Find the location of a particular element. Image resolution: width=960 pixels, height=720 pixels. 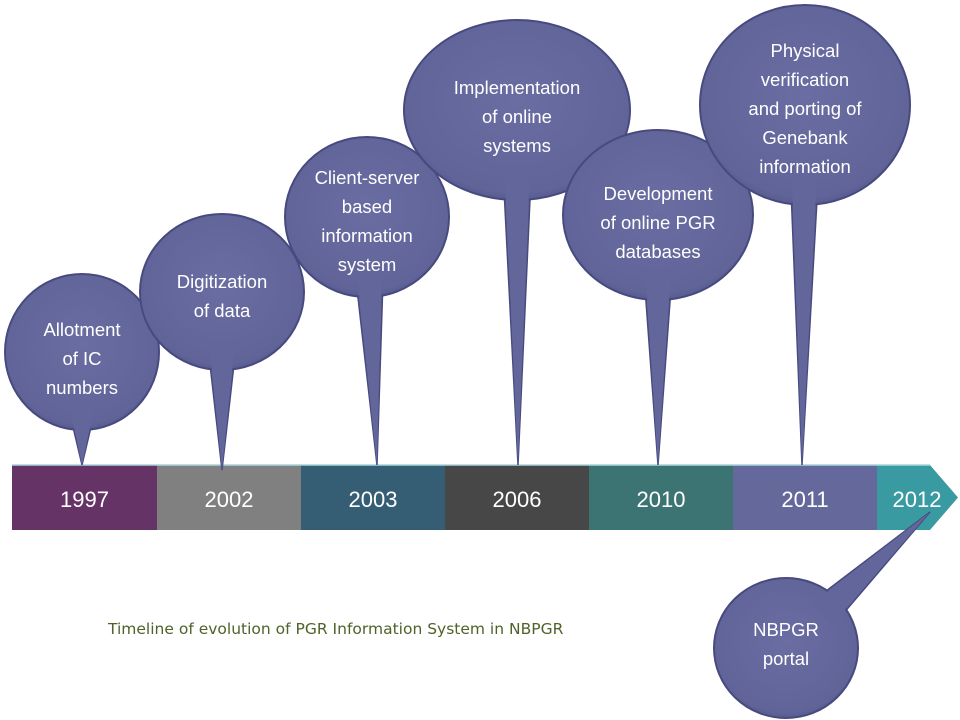

event-bubble-2003: Client-server based information system is located at coordinates (367, 301).